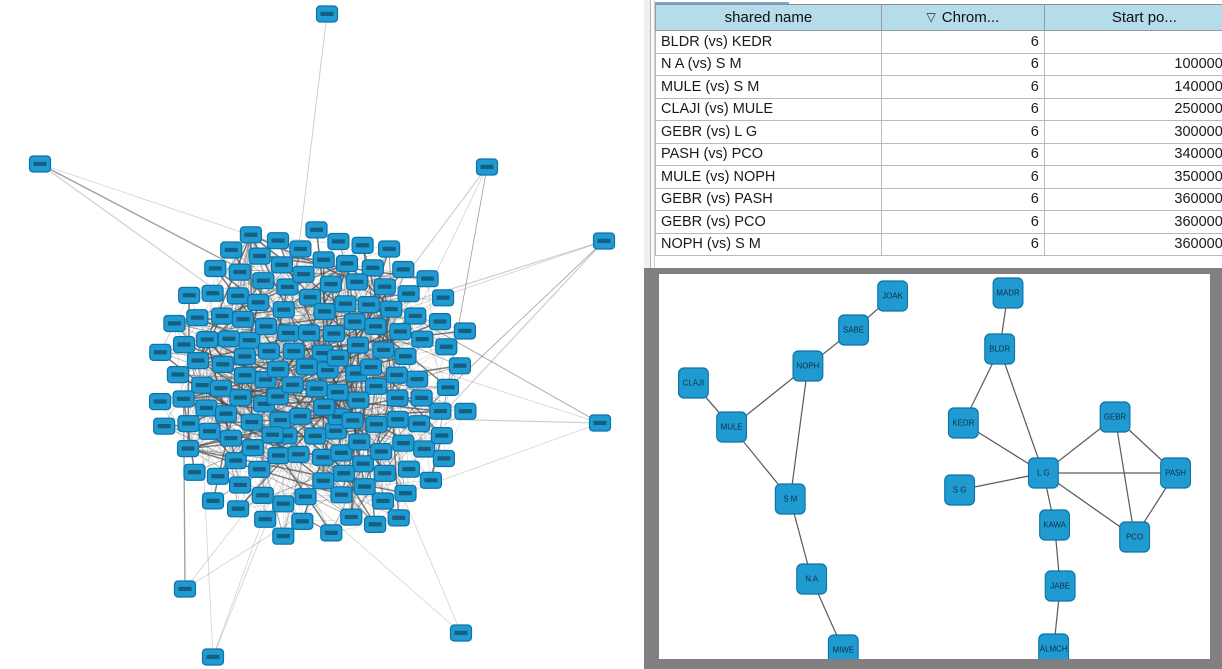  Describe the element at coordinates (768, 17) in the screenshot. I see `column-header-shared_name: shared name` at that location.